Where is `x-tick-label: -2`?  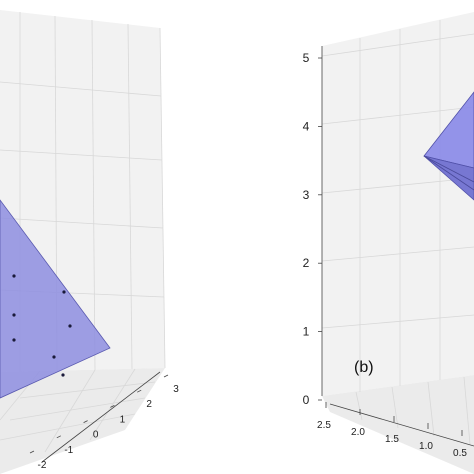 x-tick-label: -2 is located at coordinates (42, 465).